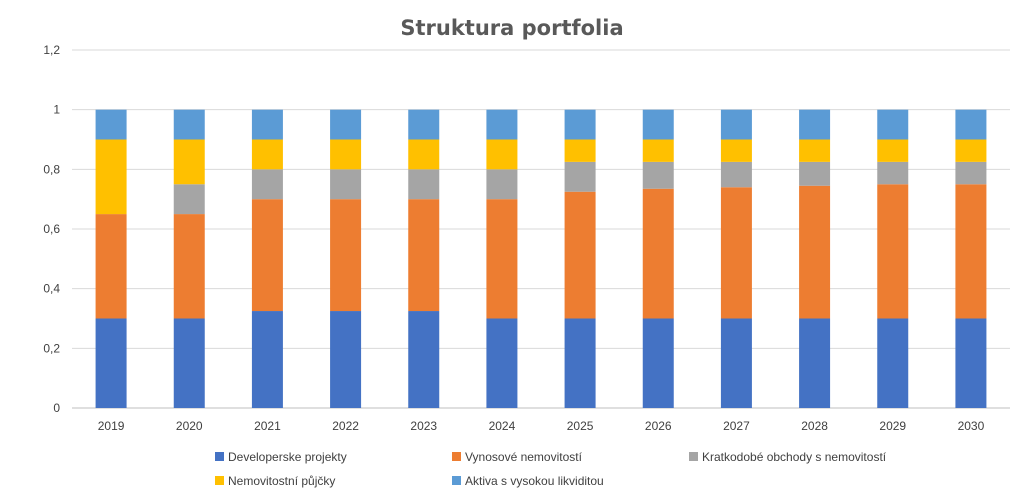 The width and height of the screenshot is (1024, 503). Describe the element at coordinates (111, 426) in the screenshot. I see `x-tick-label: 2019` at that location.